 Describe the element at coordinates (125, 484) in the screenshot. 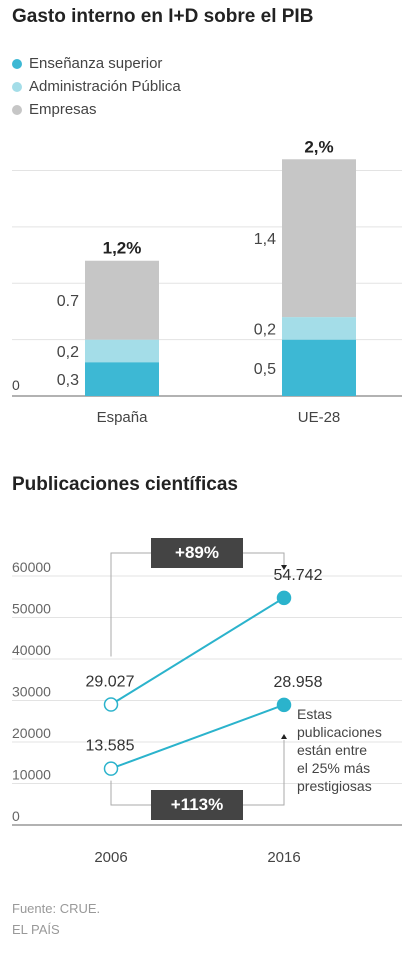

I see `line-chart-title: Publicaciones científicas` at that location.